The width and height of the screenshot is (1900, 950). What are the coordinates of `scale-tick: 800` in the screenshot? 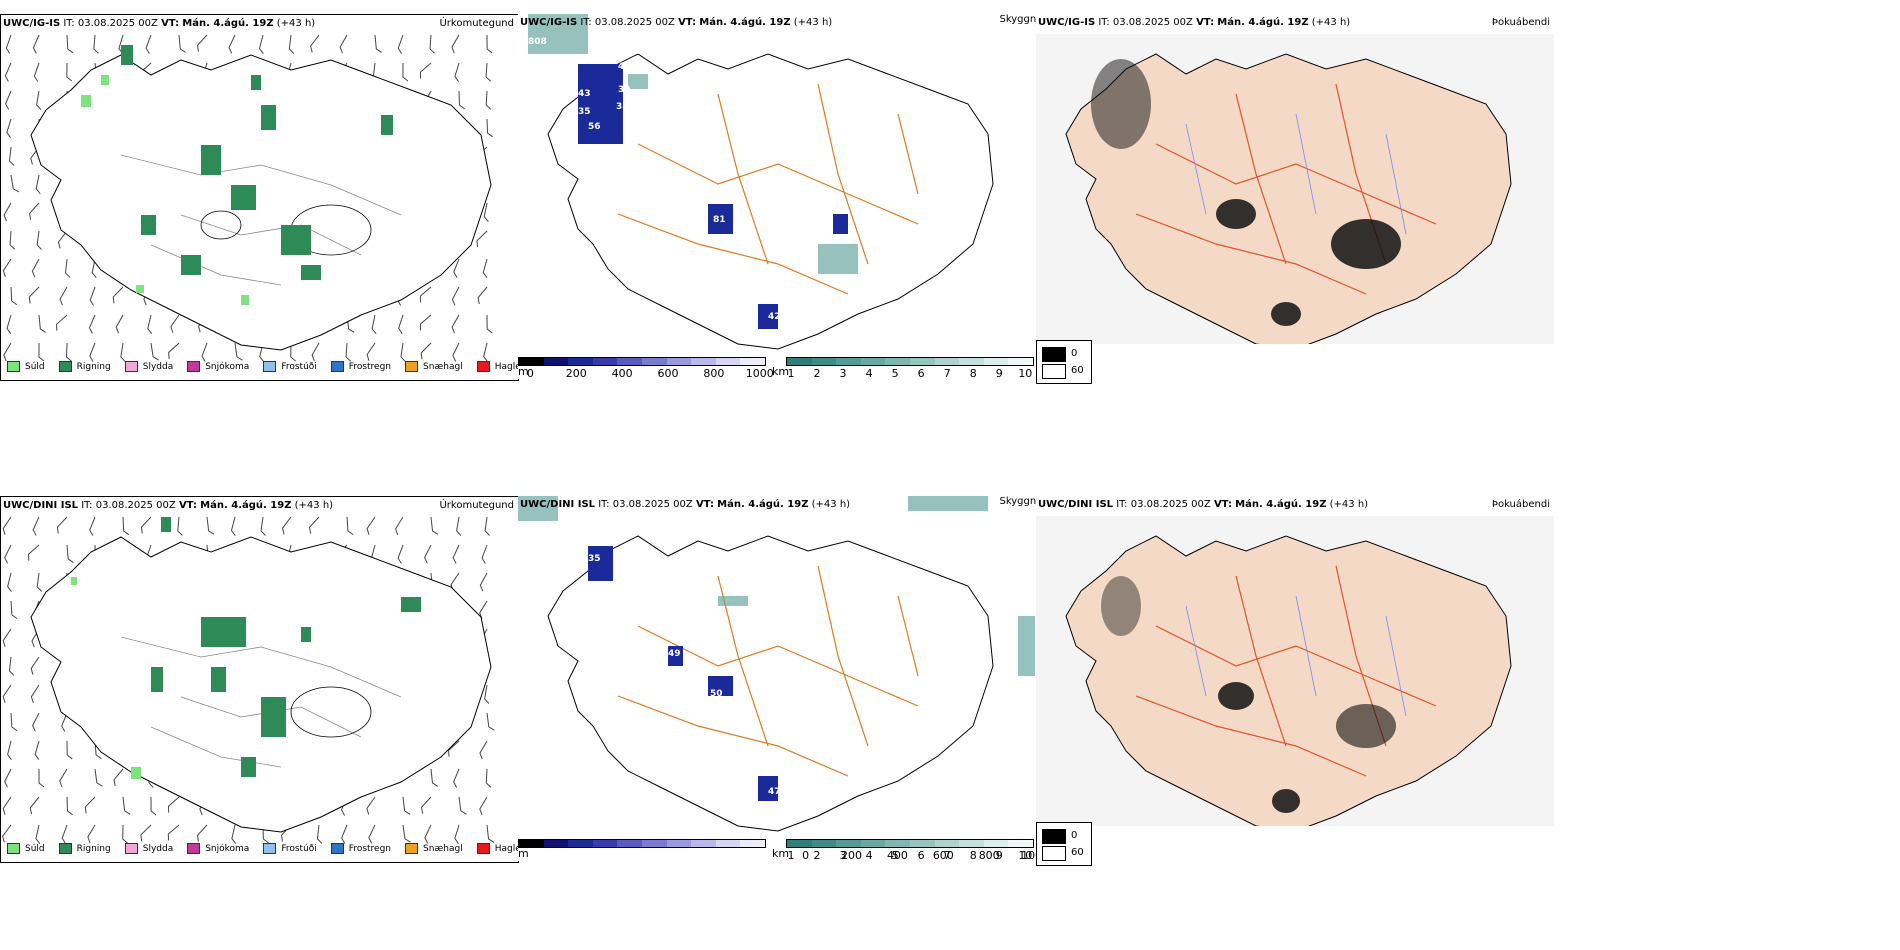 It's located at (989, 855).